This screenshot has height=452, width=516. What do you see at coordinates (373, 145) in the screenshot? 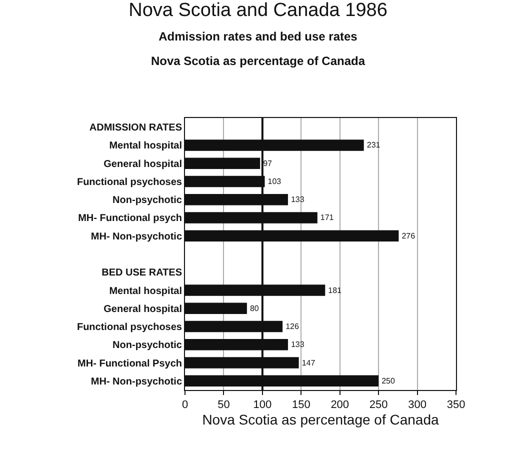
I see `data-label: 231` at bounding box center [373, 145].